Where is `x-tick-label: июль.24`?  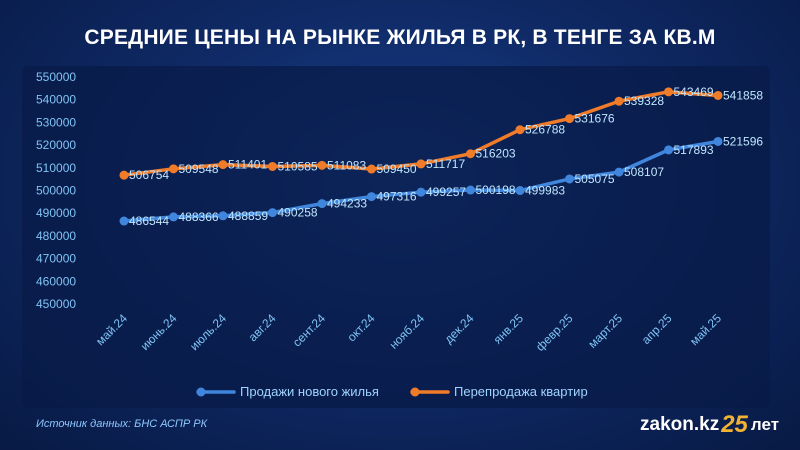 x-tick-label: июль.24 is located at coordinates (208, 332).